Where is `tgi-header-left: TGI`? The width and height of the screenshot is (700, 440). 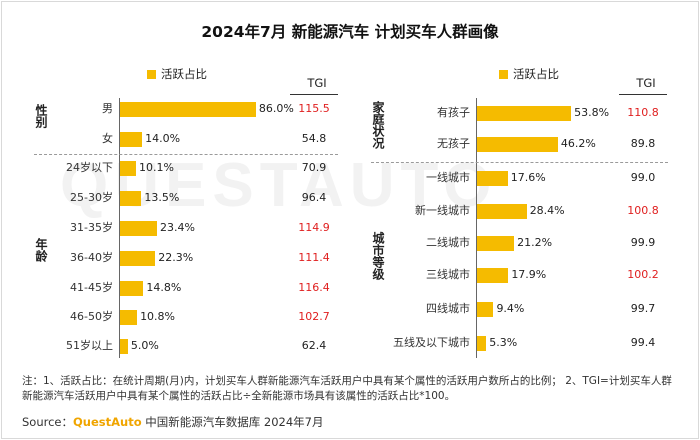
tgi-header-left: TGI is located at coordinates (317, 83).